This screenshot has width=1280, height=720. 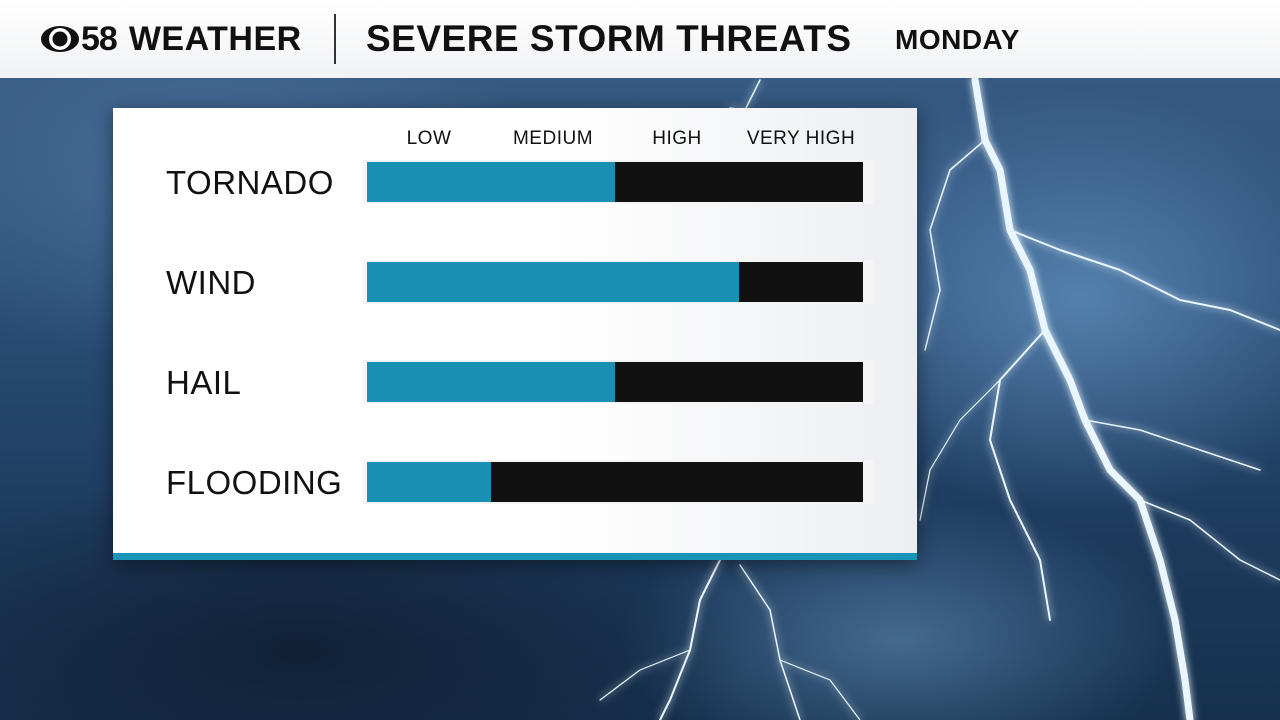 I want to click on threat-bar-track-wind, so click(x=618, y=282).